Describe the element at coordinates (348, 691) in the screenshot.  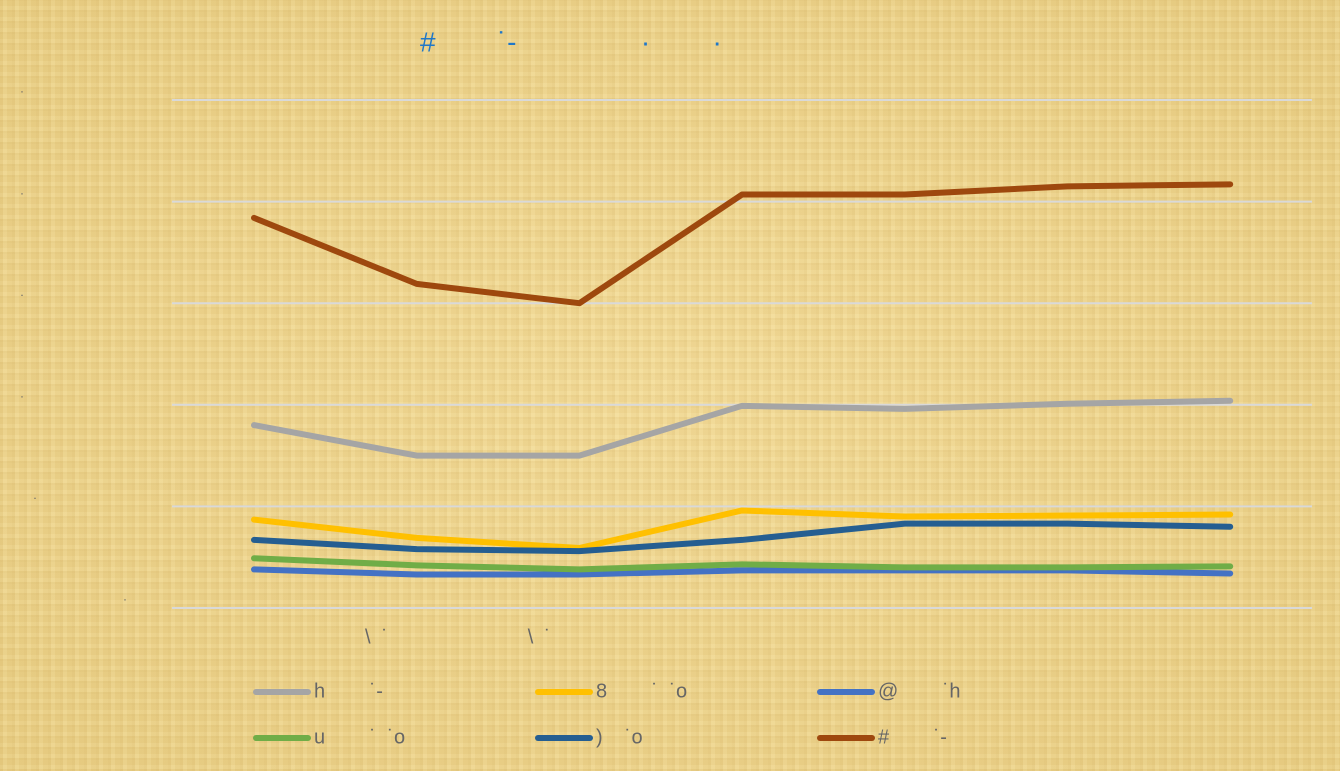
I see `legend-label: h ˙-` at that location.